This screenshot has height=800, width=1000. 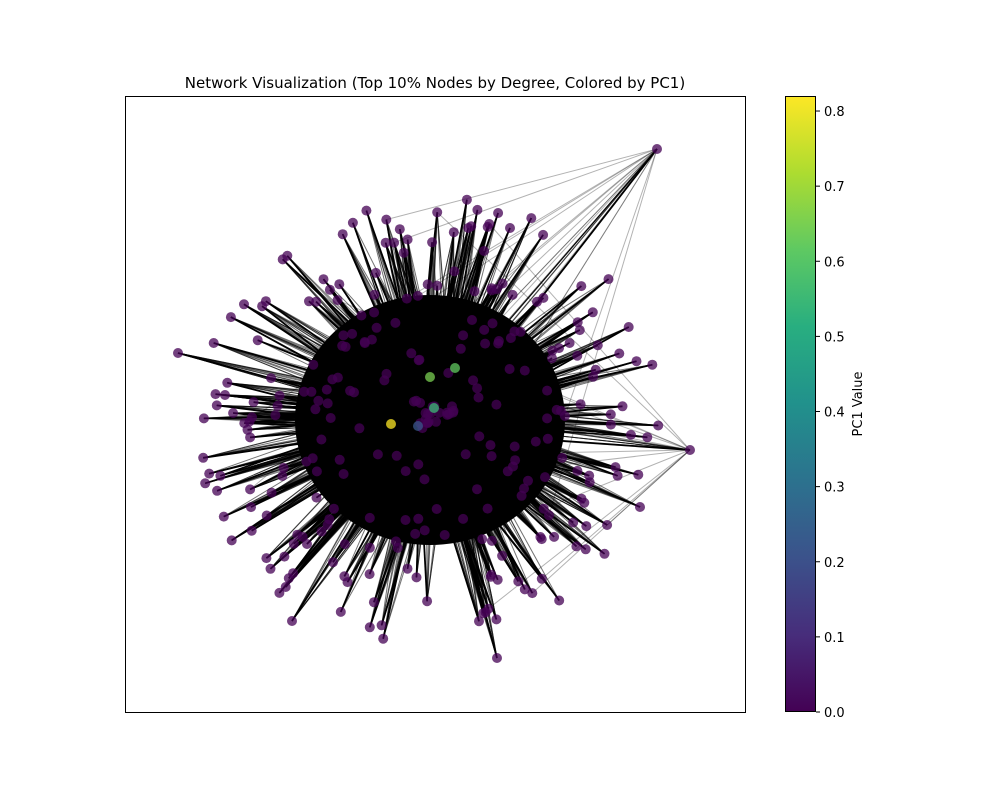 I want to click on colorbar-tick-label: 0.5, so click(x=834, y=337).